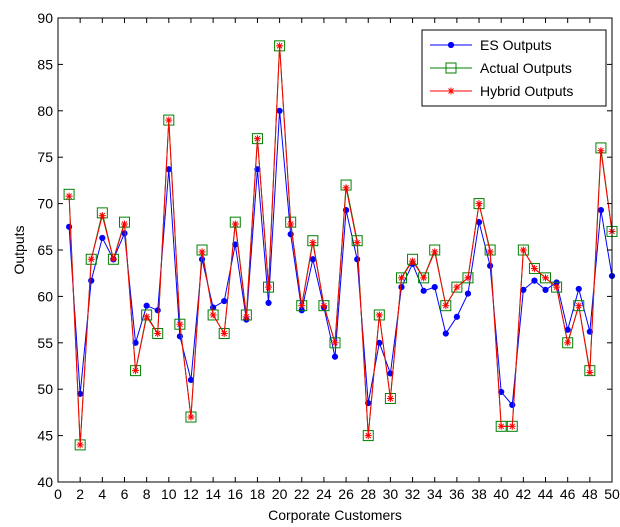 The height and width of the screenshot is (527, 620). Describe the element at coordinates (235, 494) in the screenshot. I see `x-tick-label: 16` at that location.